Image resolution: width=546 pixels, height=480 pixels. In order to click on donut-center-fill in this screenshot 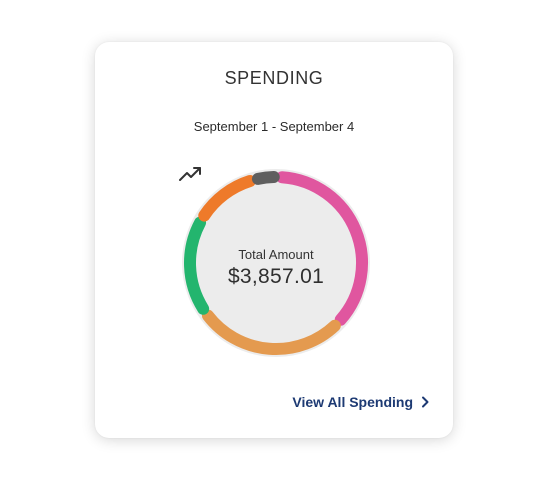, I will do `click(276, 263)`.